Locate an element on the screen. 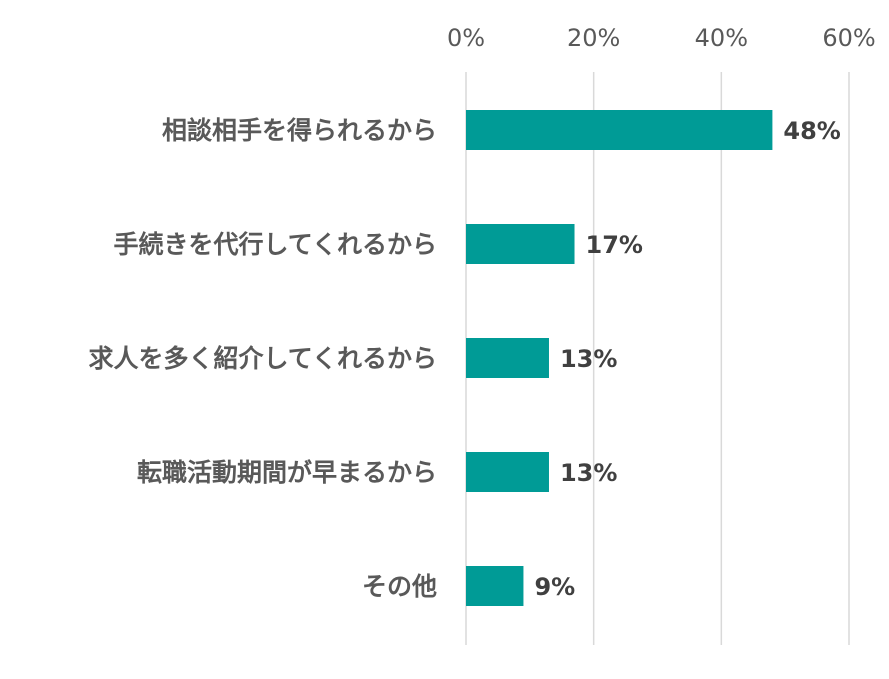  category-label: その他 is located at coordinates (399, 586).